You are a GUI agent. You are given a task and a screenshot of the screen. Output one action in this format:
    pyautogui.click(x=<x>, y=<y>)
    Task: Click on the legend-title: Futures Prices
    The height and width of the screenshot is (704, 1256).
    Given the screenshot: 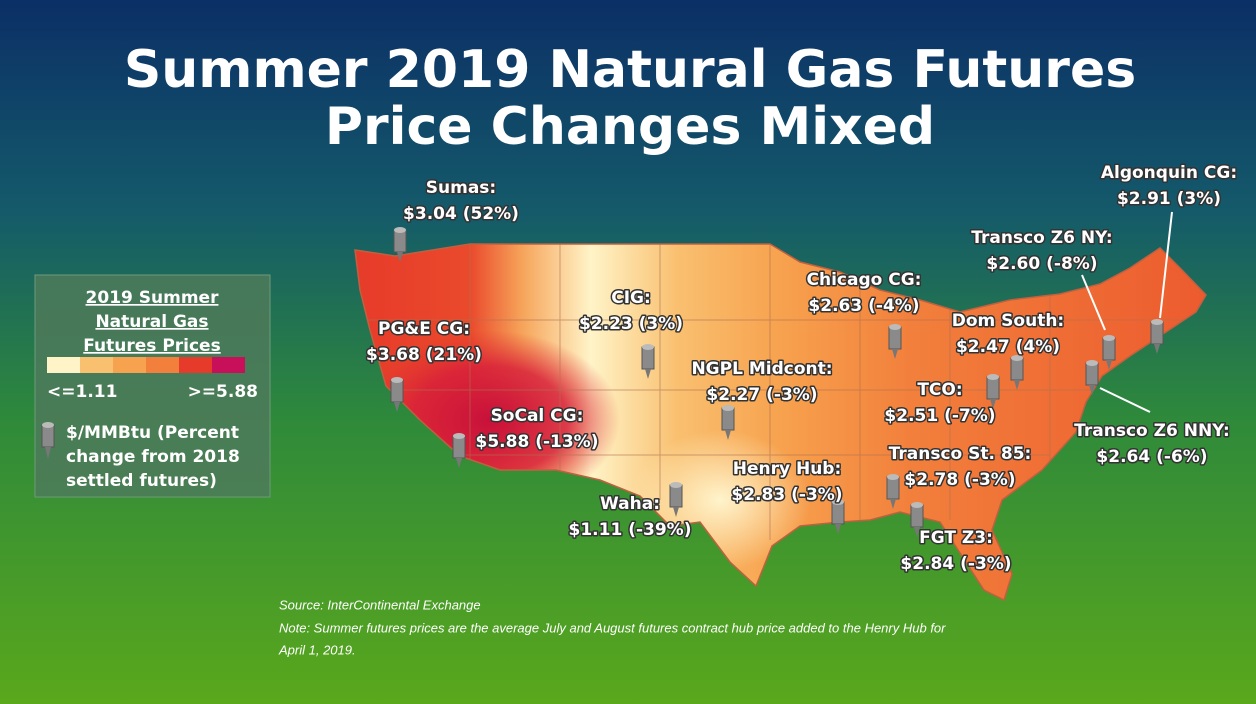 What is the action you would take?
    pyautogui.click(x=151, y=346)
    